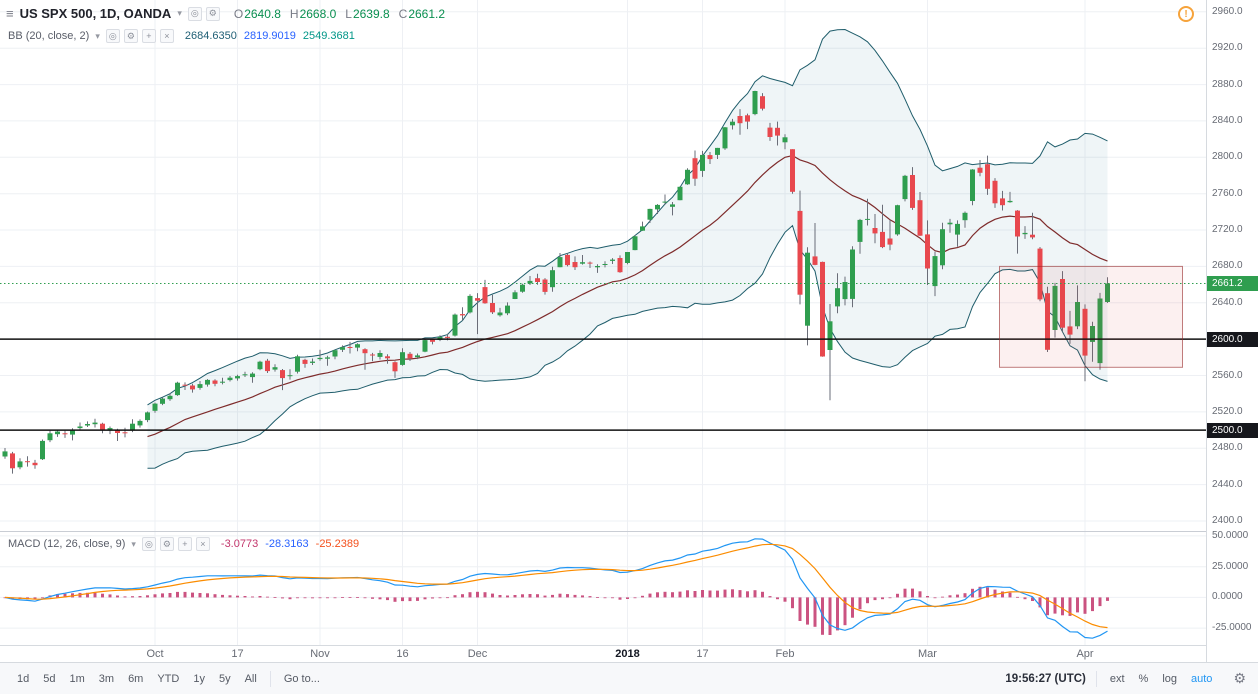 The width and height of the screenshot is (1258, 694). What do you see at coordinates (1144, 679) in the screenshot?
I see `toolbar-button-%: %` at bounding box center [1144, 679].